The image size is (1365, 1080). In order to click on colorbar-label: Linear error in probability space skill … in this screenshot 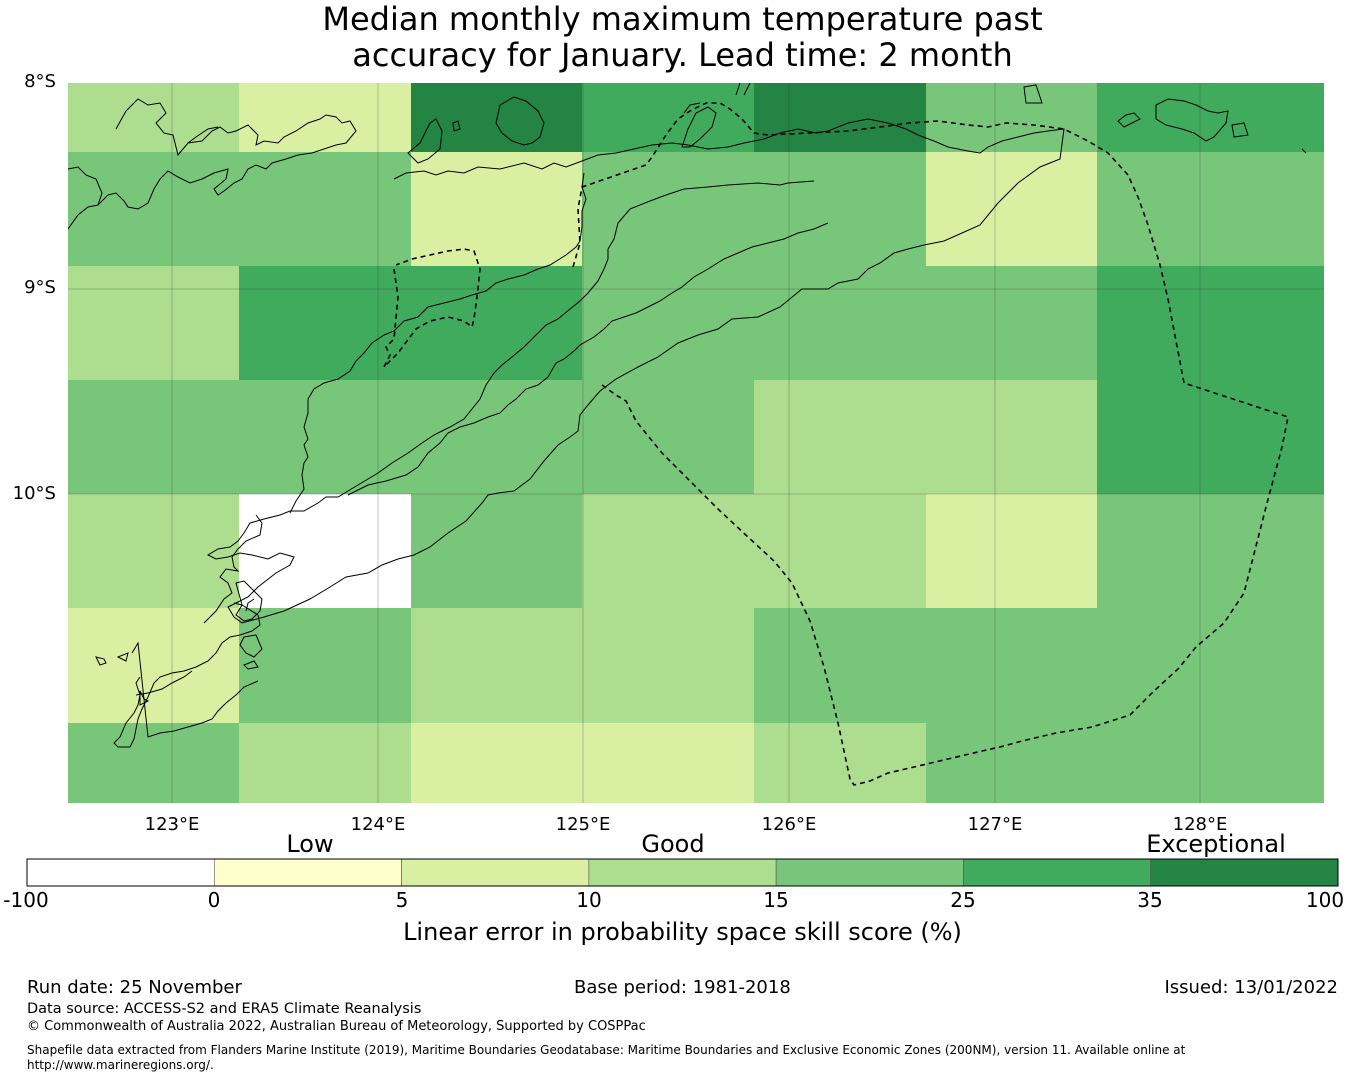, I will do `click(682, 932)`.